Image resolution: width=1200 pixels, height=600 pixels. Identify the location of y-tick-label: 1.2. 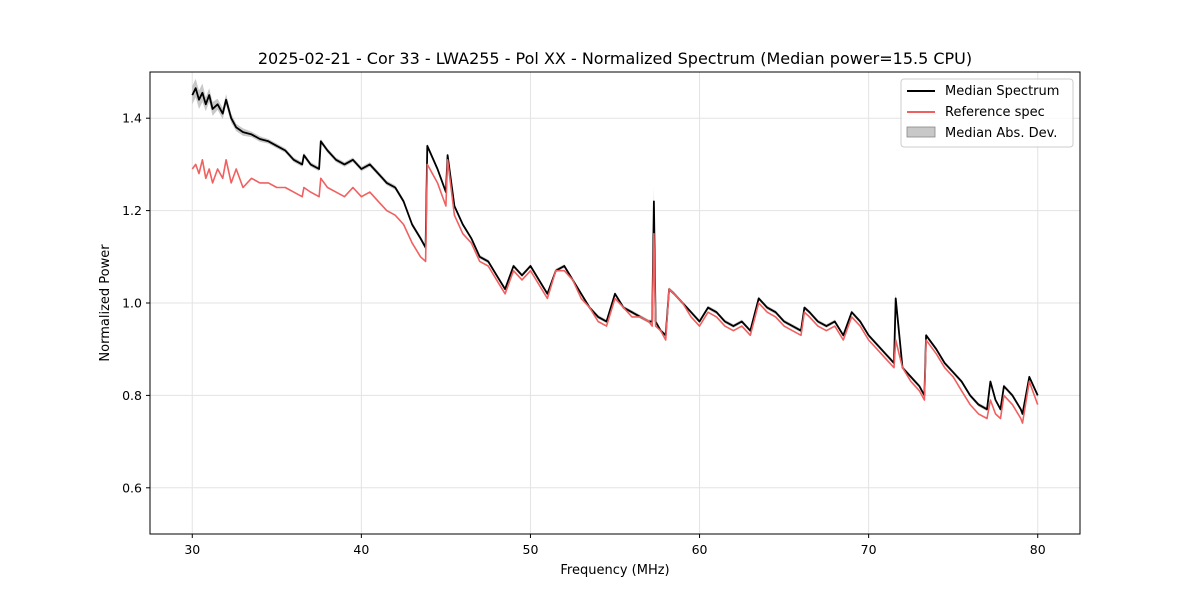
(132, 210).